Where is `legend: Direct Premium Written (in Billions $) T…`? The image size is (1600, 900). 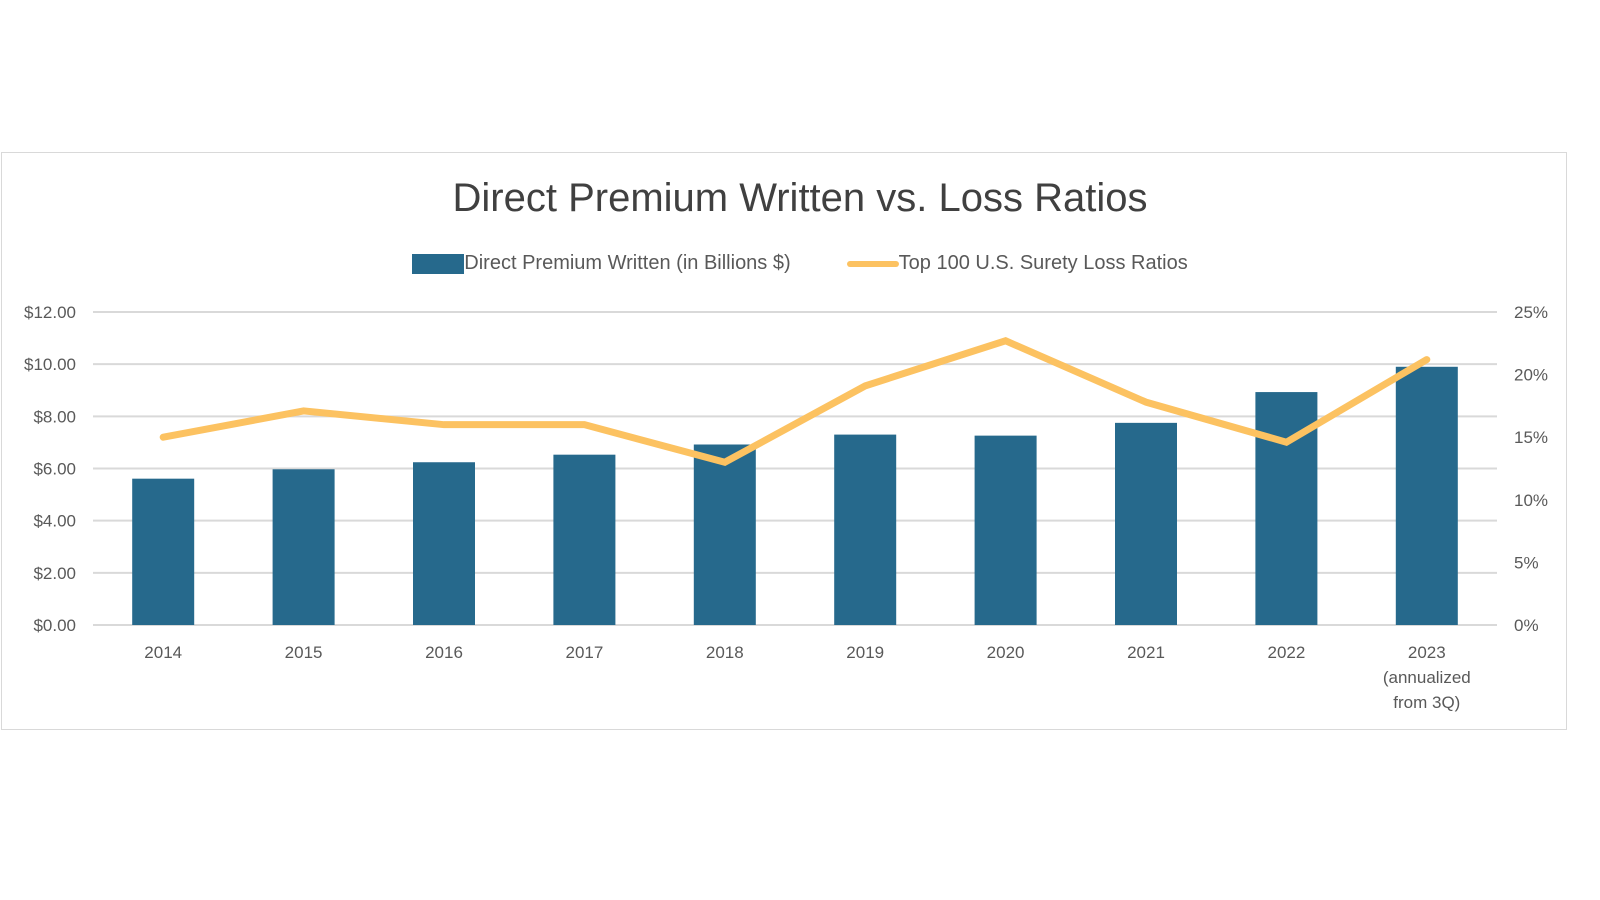
legend: Direct Premium Written (in Billions $) T… is located at coordinates (800, 263).